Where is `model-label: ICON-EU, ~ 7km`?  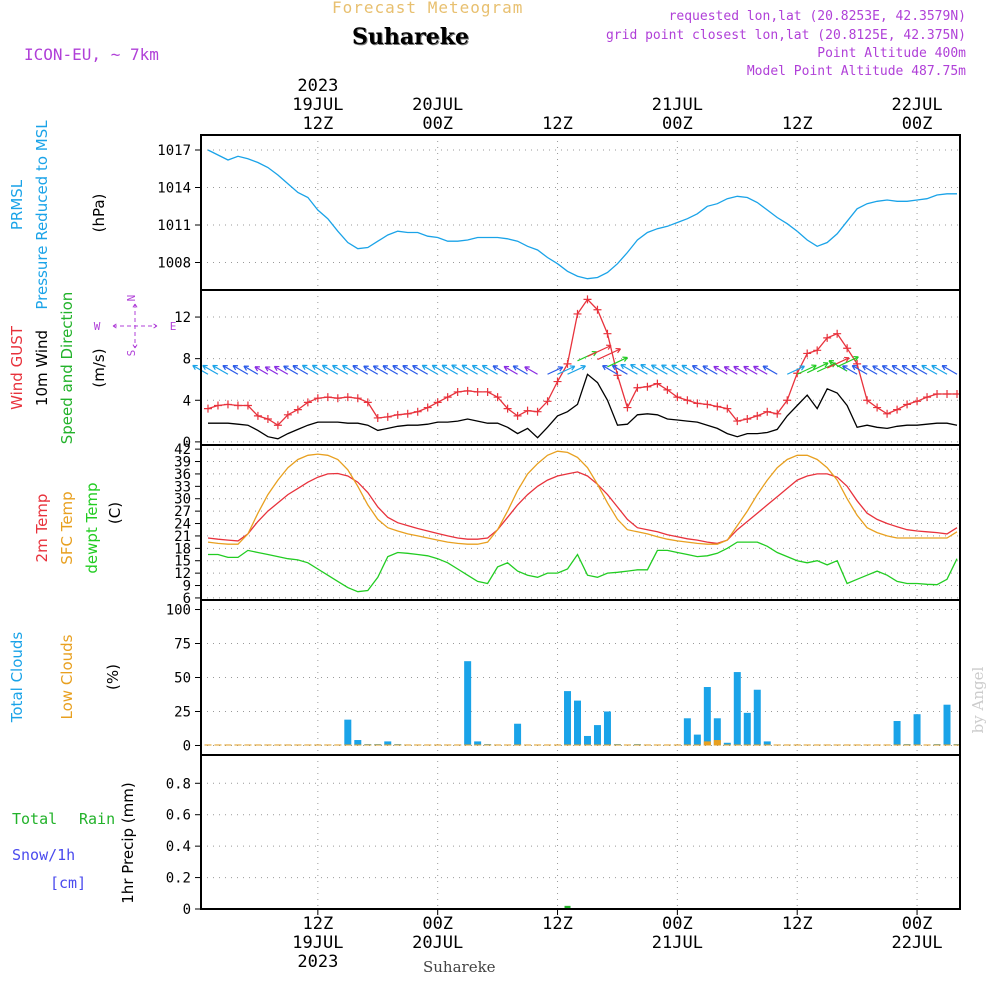 model-label: ICON-EU, ~ 7km is located at coordinates (91, 54).